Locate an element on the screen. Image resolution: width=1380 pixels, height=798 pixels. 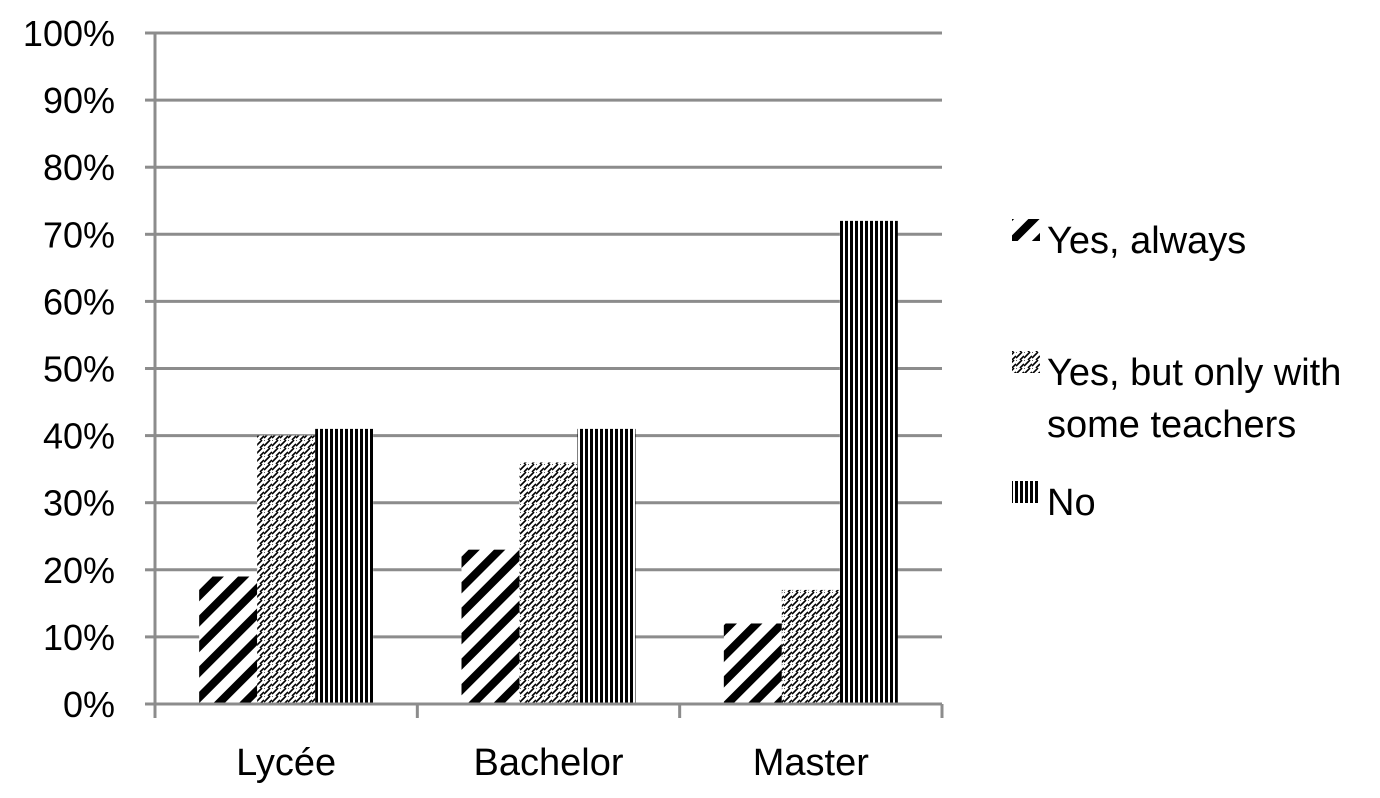
y-tick-label: 0% is located at coordinates (89, 704).